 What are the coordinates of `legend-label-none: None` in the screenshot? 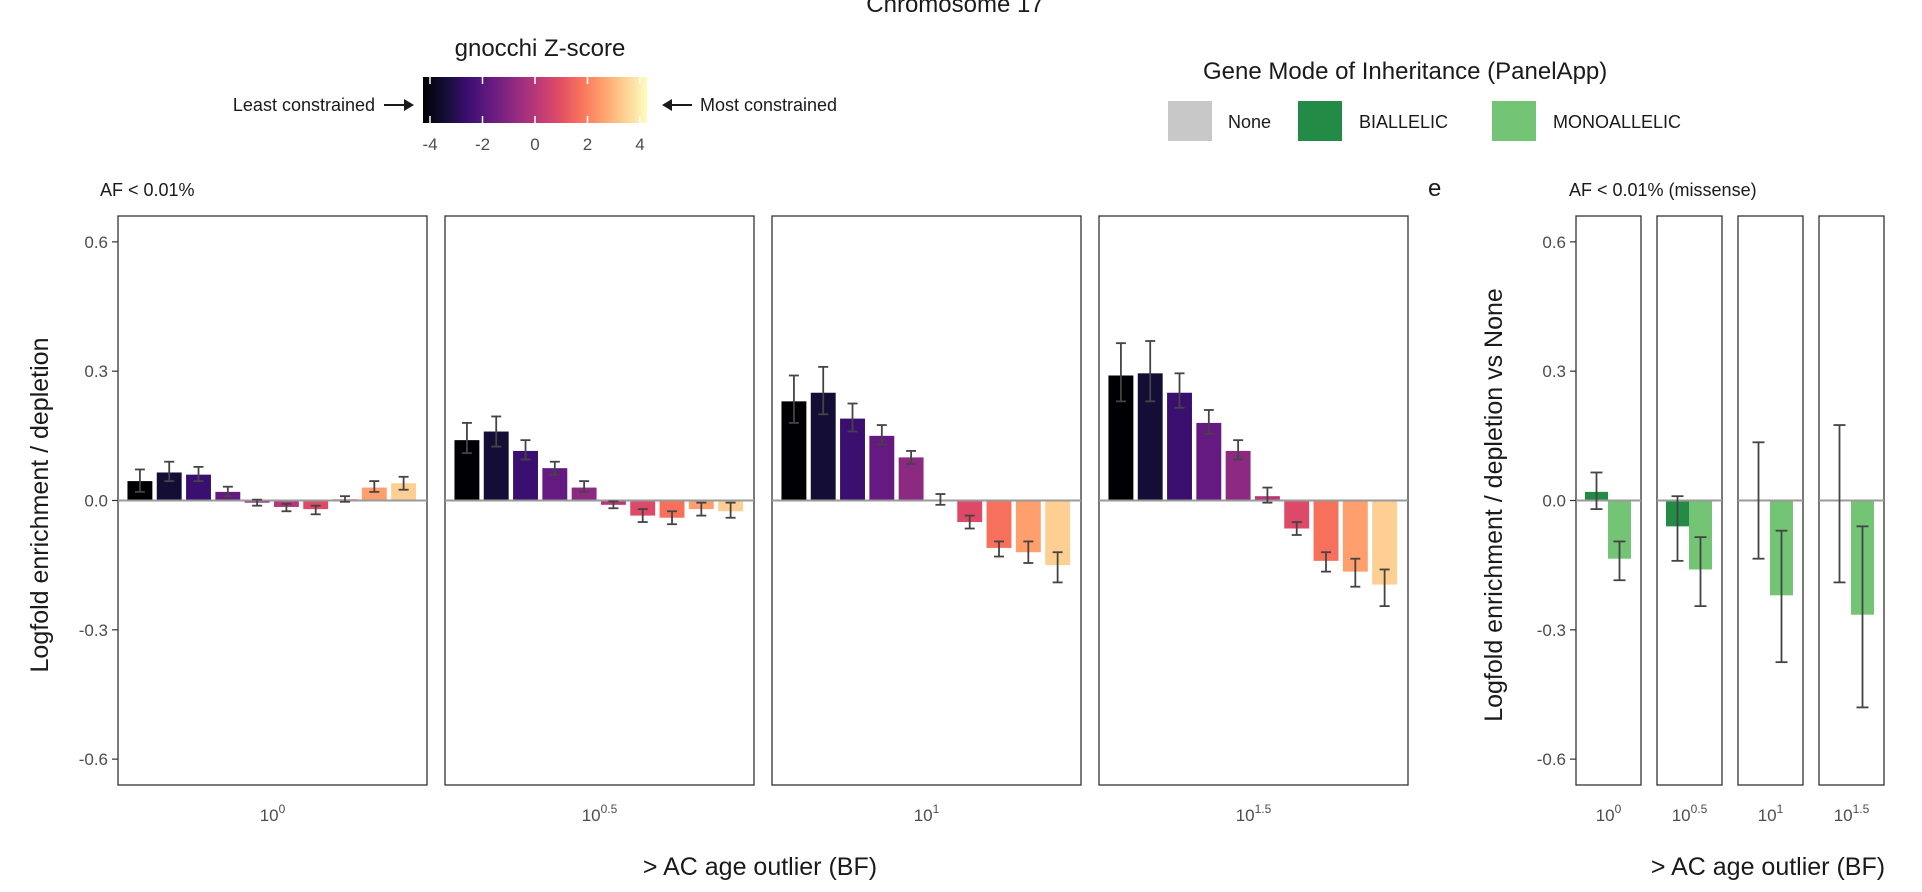 It's located at (1249, 122).